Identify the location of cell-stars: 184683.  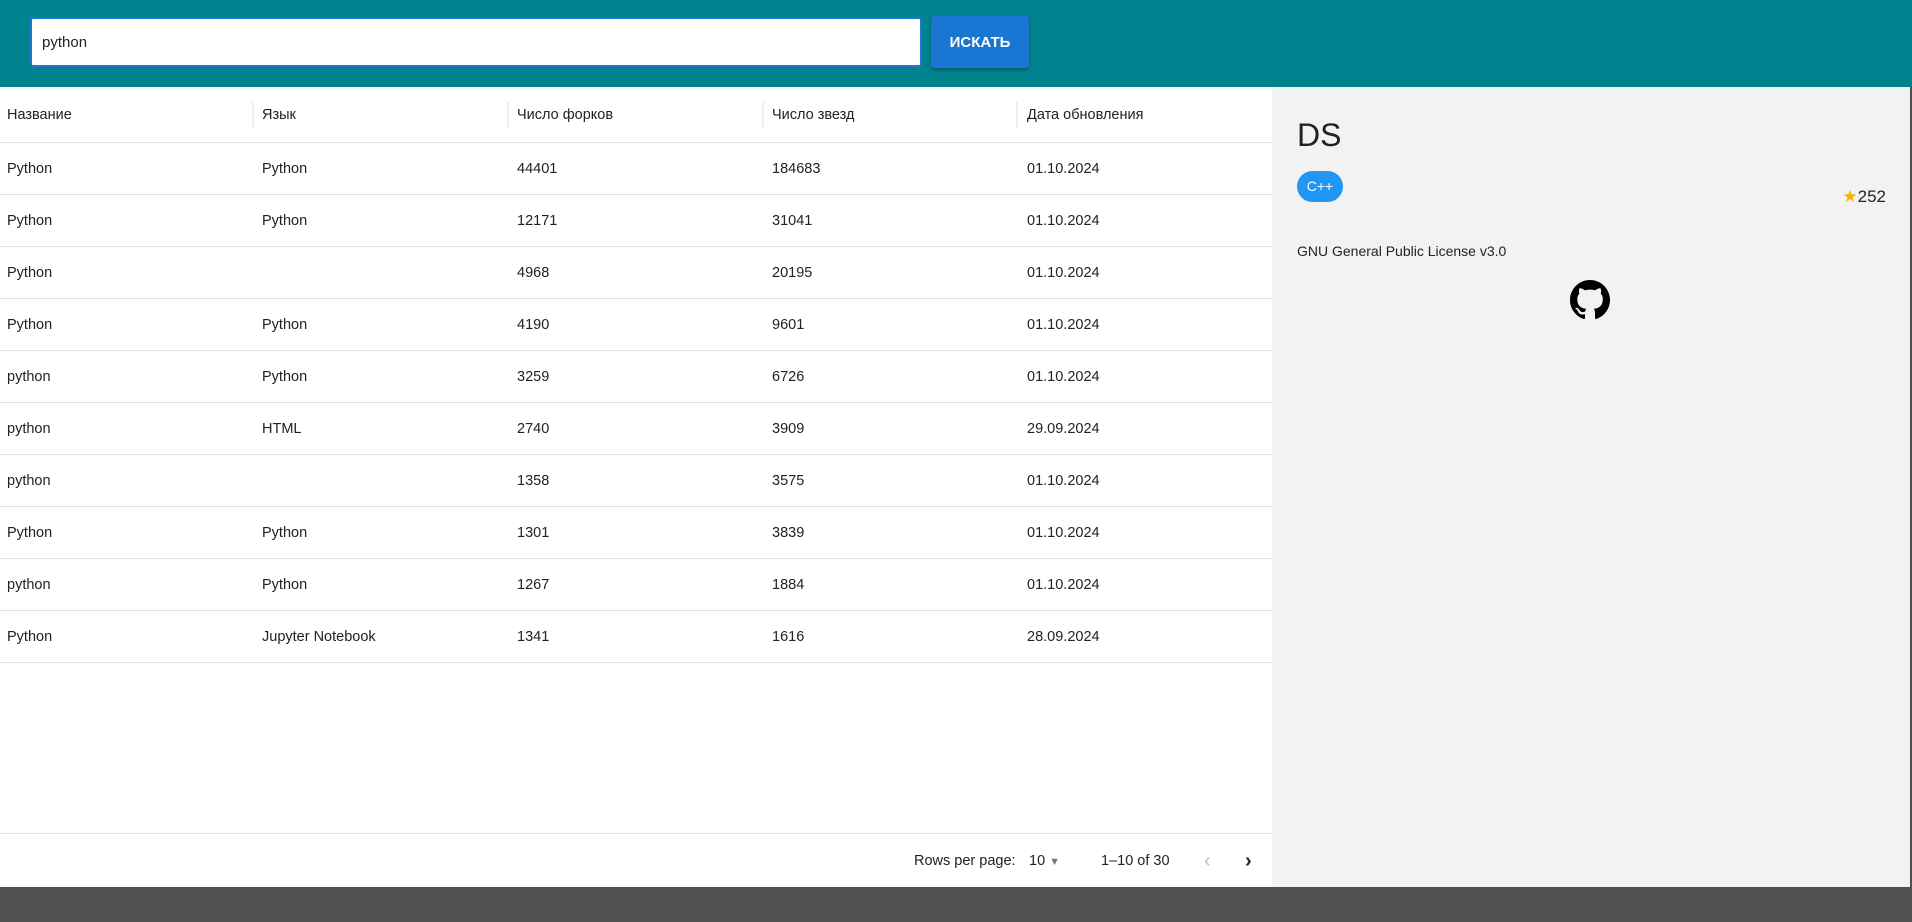
(796, 169).